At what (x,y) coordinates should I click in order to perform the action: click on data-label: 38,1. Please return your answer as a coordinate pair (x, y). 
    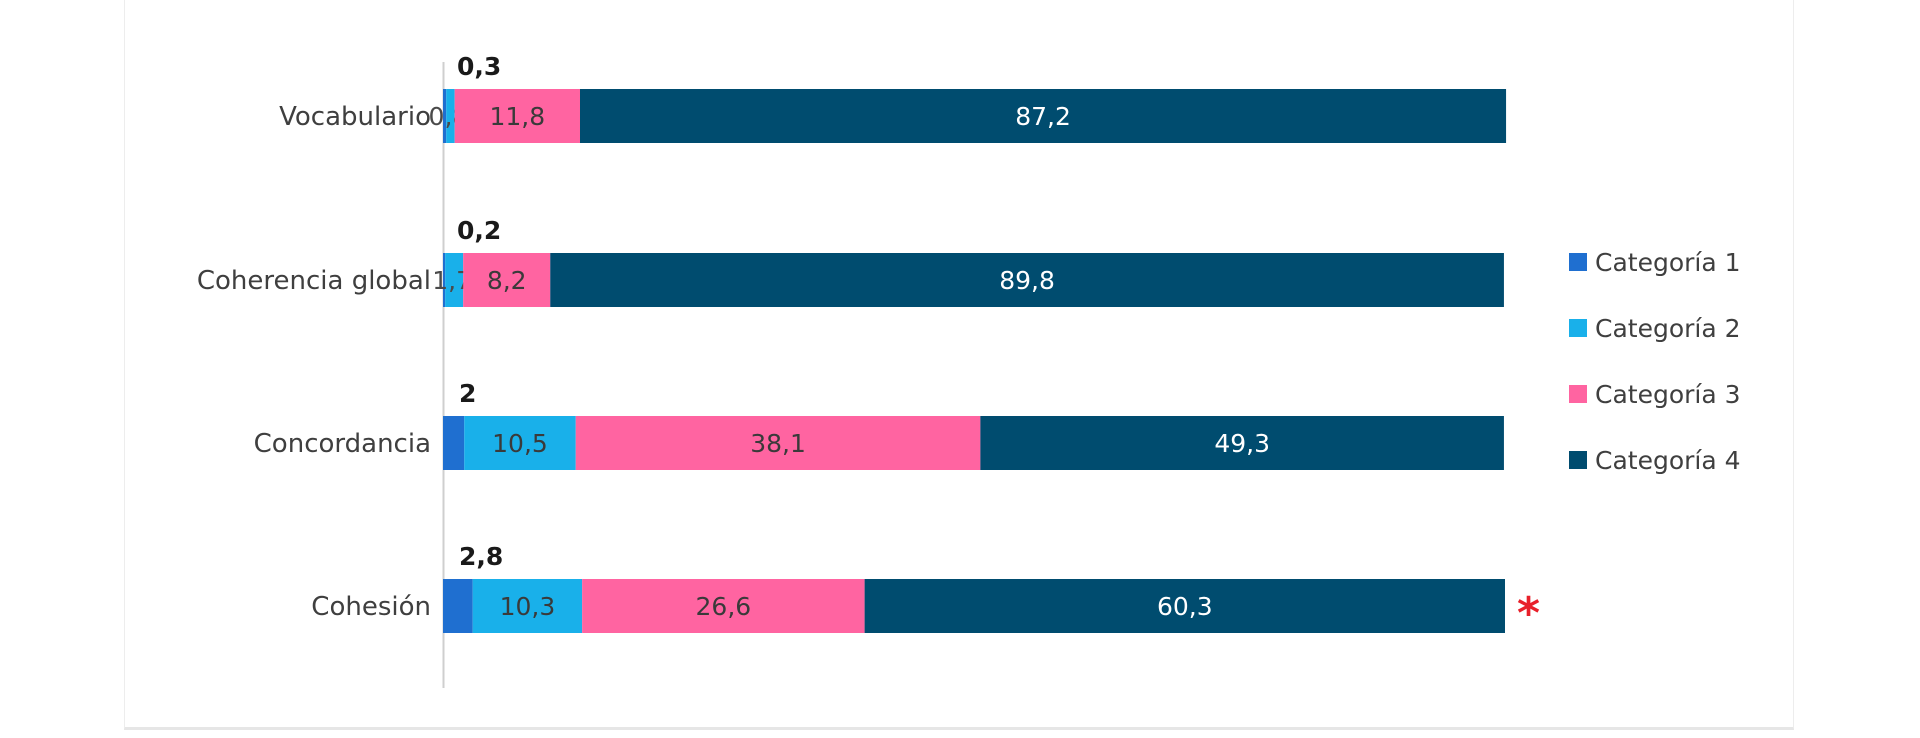
    Looking at the image, I should click on (778, 443).